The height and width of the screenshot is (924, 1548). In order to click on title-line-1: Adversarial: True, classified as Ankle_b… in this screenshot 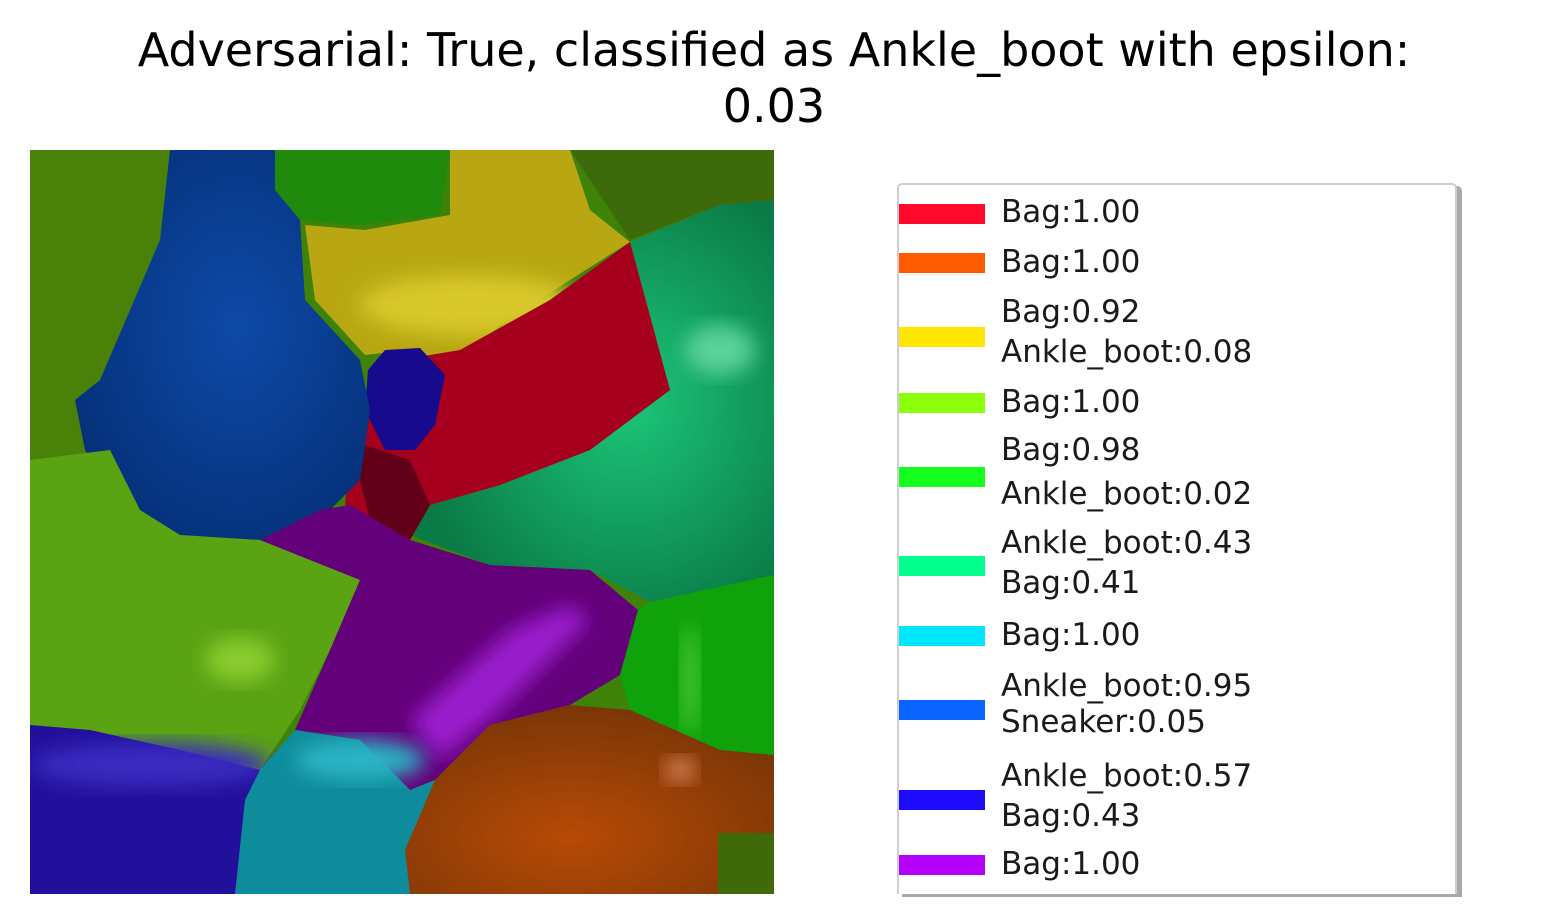, I will do `click(774, 50)`.